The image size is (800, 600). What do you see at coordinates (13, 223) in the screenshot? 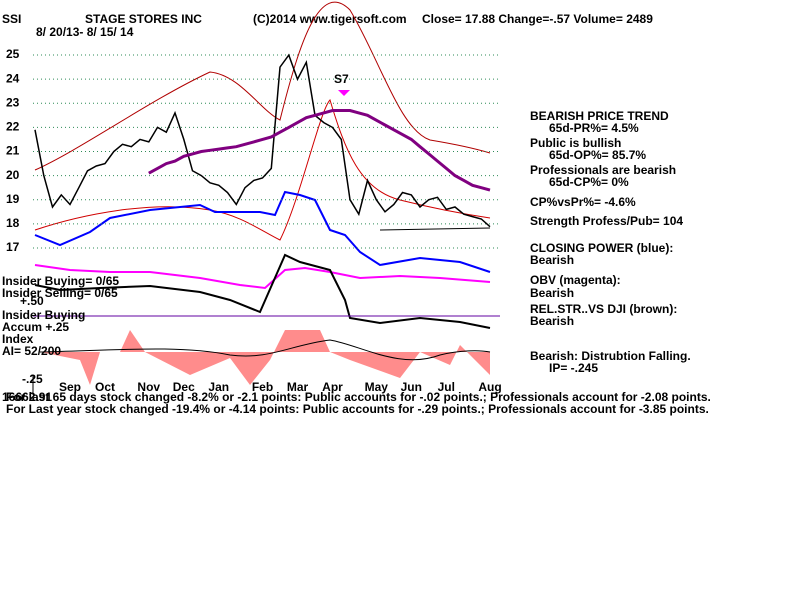
I see `y-tick-label: 18` at bounding box center [13, 223].